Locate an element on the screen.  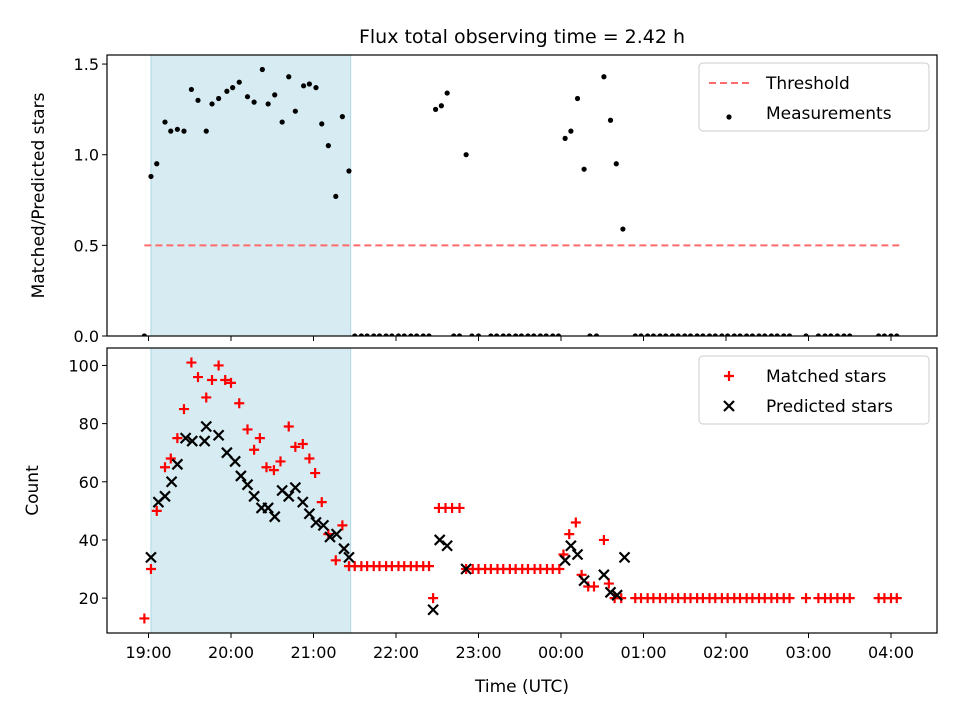
x-tick-label: 03:00 is located at coordinates (808, 652).